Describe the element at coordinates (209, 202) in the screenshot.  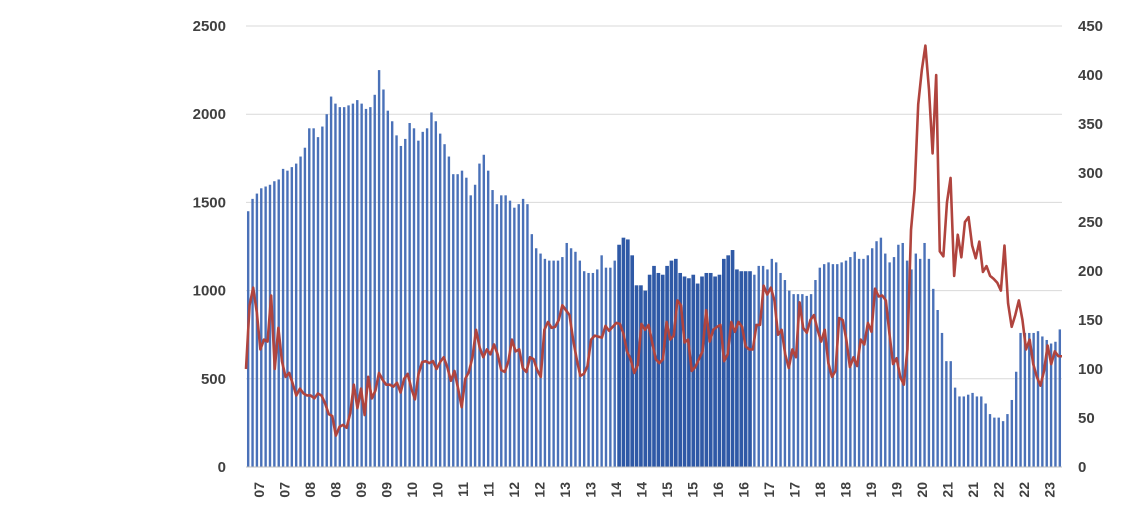
I see `y-tick-label-left: 1500` at that location.